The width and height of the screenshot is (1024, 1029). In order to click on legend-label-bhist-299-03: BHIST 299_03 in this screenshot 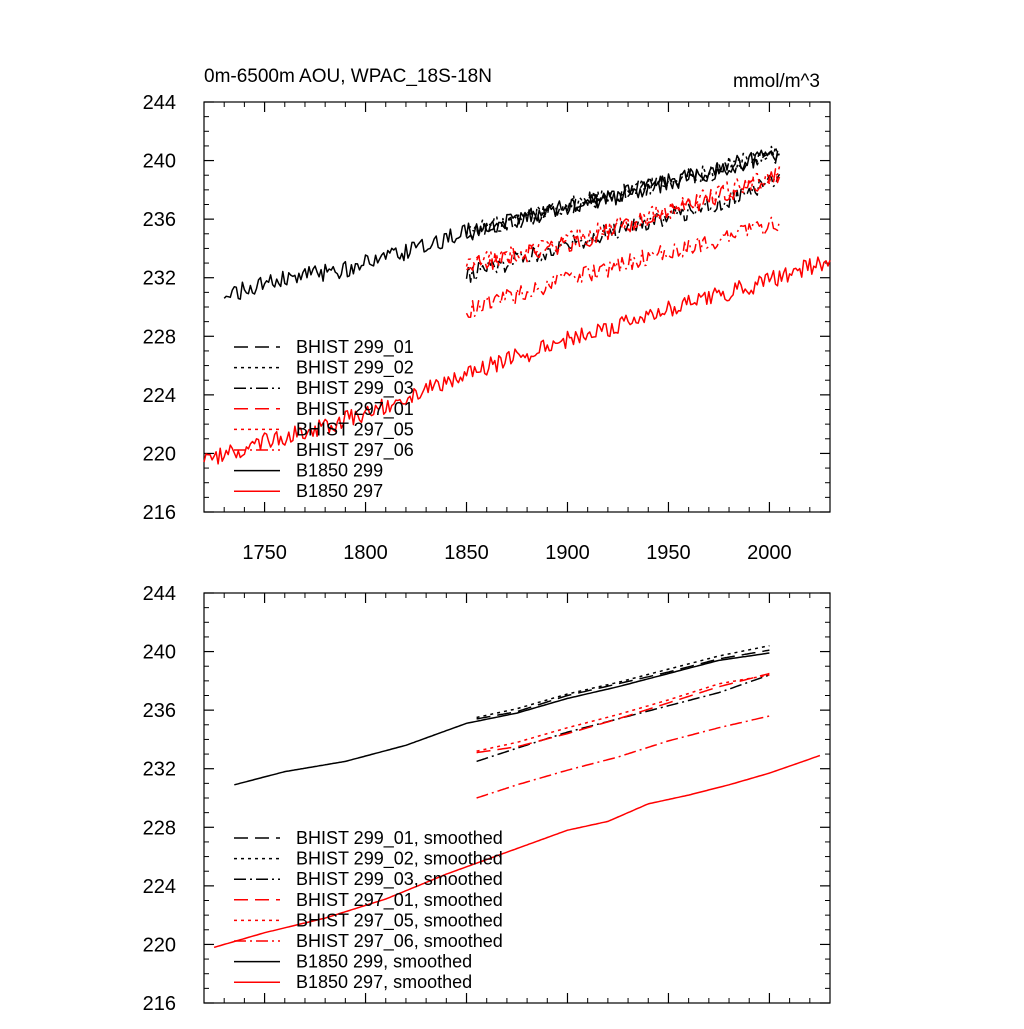, I will do `click(355, 388)`.